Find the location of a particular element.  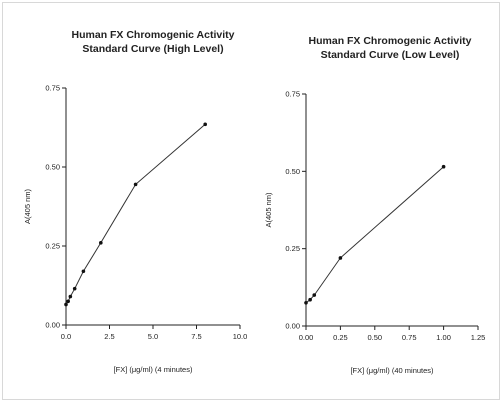

x-axis-label: [FX] (μg/ml) (40 minutes) is located at coordinates (392, 370).